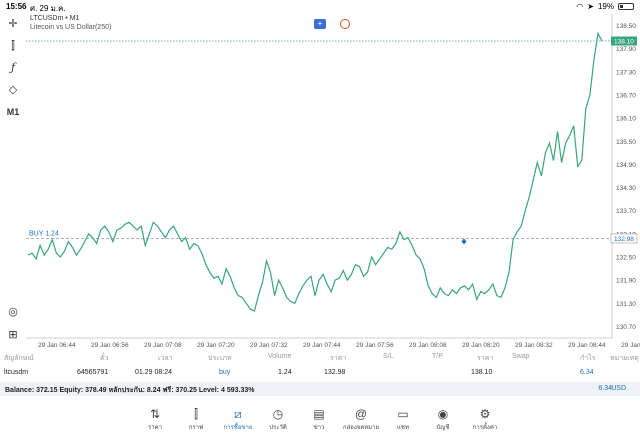 The height and width of the screenshot is (447, 640). What do you see at coordinates (216, 345) in the screenshot?
I see `x-tick-label: 29 Jan 07:20` at bounding box center [216, 345].